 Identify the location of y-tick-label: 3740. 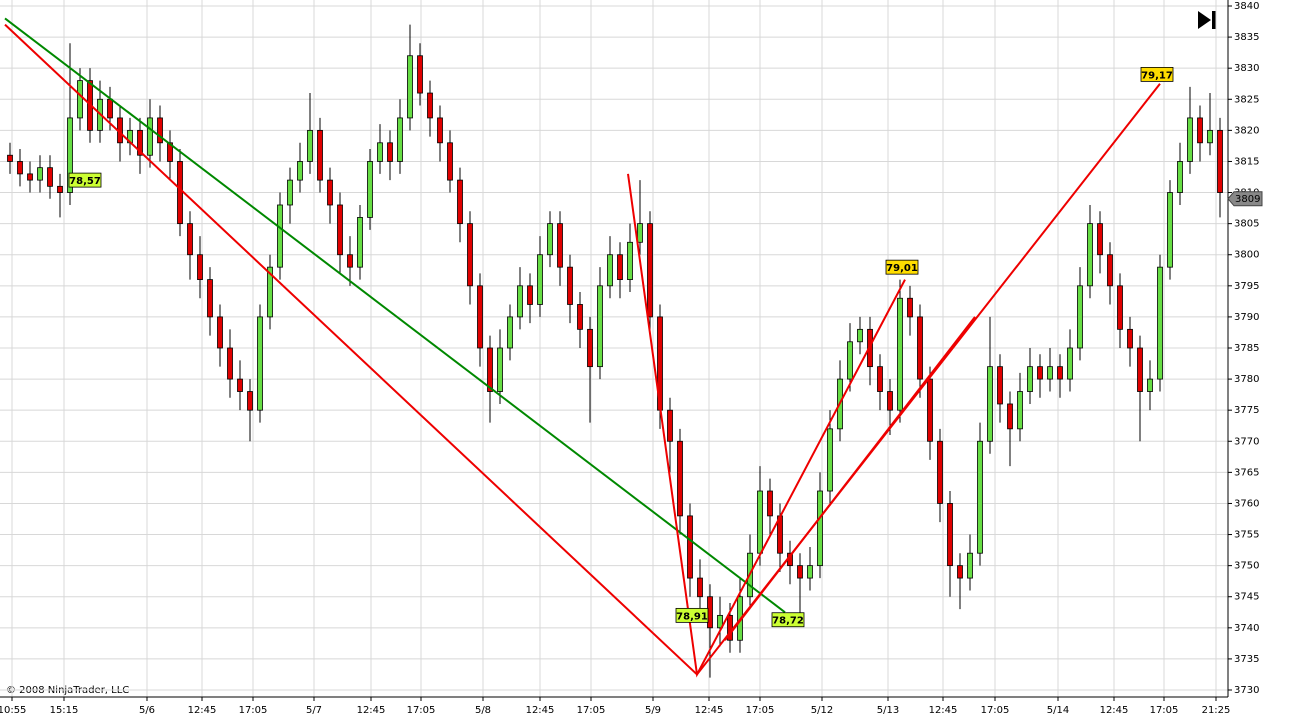
(1246, 628).